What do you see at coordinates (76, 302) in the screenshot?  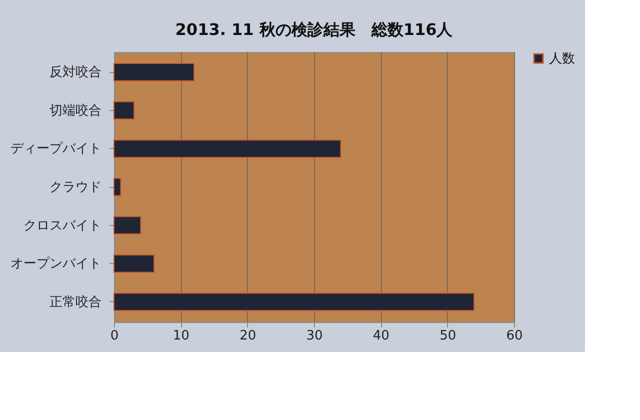 I see `y-tick-label: 正常咬合` at bounding box center [76, 302].